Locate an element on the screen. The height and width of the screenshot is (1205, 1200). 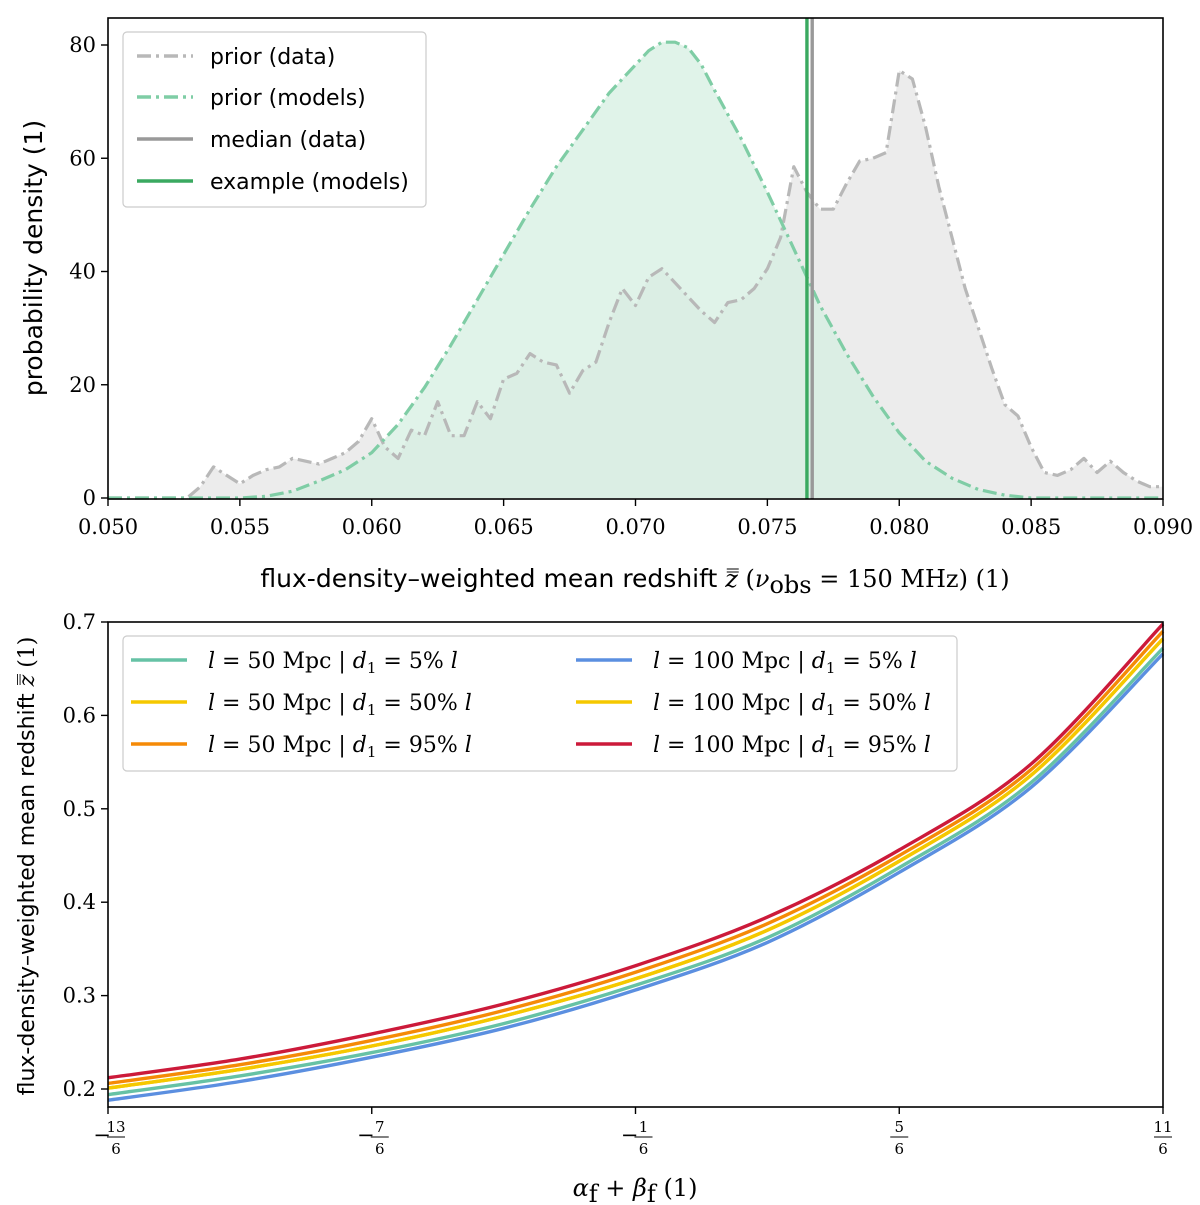
legend-label-l-50-mpc-d-5-l: l = 50 Mpc | d1 = 5% l is located at coordinates (333, 663).